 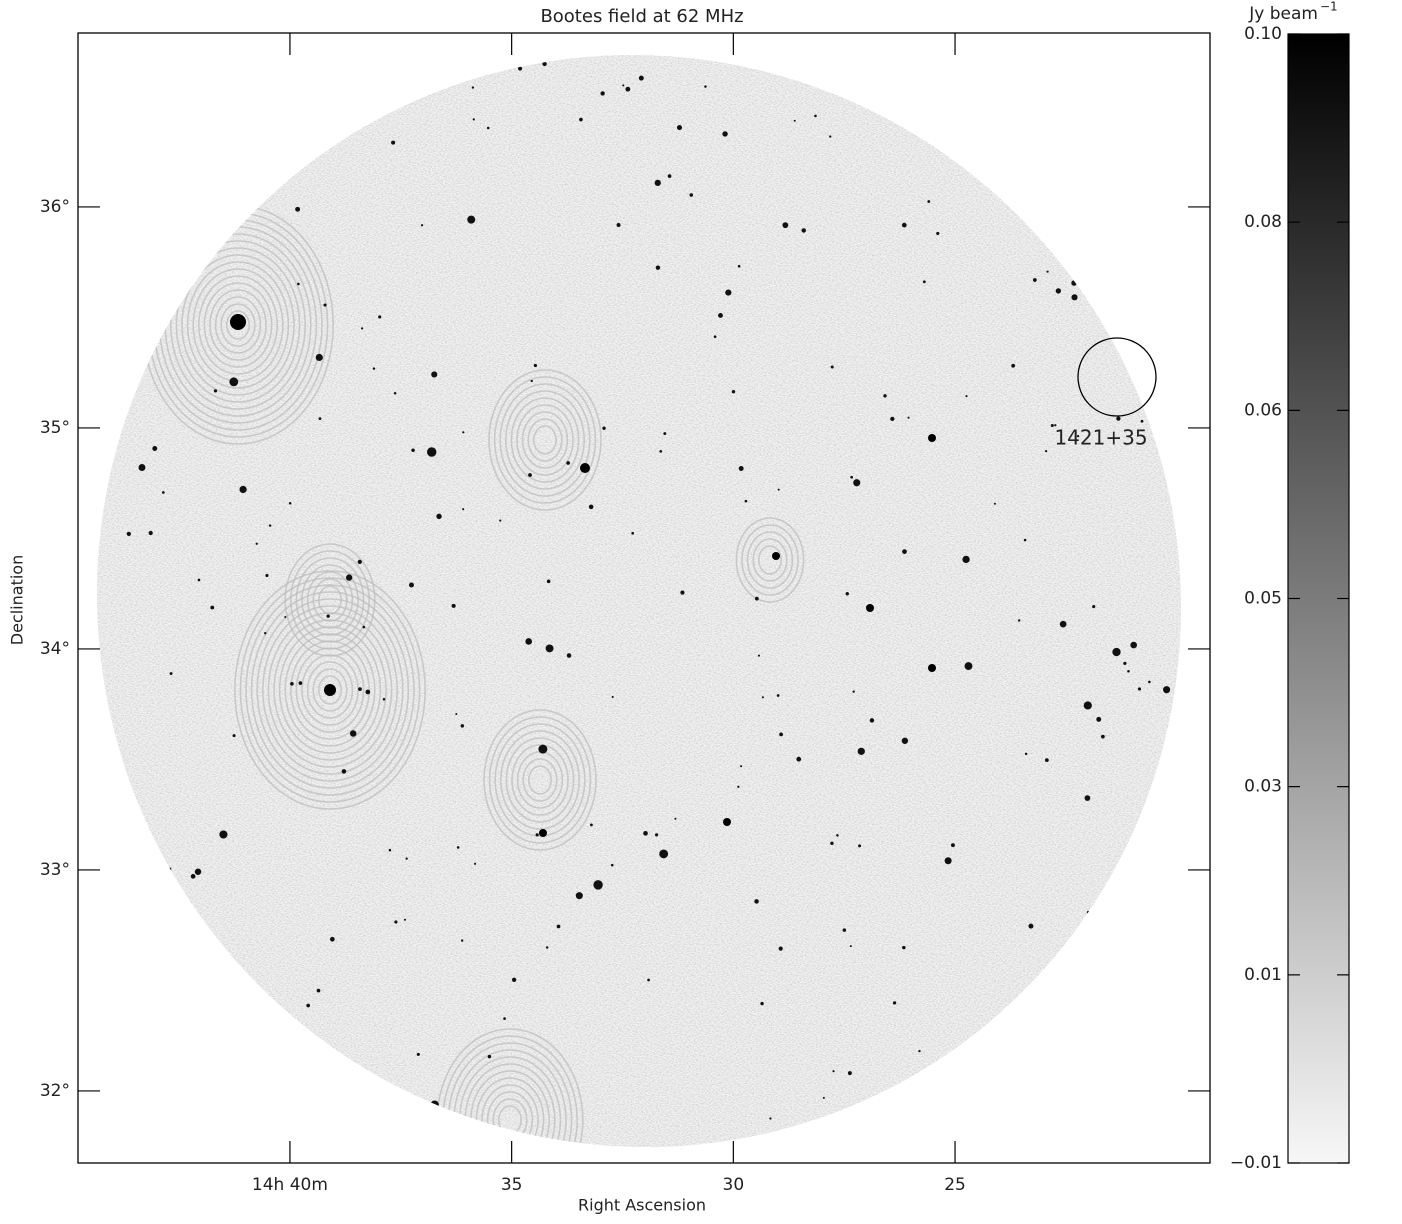 I want to click on y-axis-label: Declination, so click(x=17, y=600).